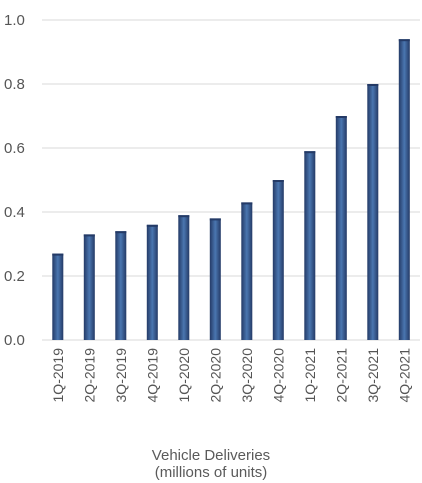 This screenshot has width=422, height=483. Describe the element at coordinates (58, 375) in the screenshot. I see `x-tick-label: 1Q-2019` at that location.